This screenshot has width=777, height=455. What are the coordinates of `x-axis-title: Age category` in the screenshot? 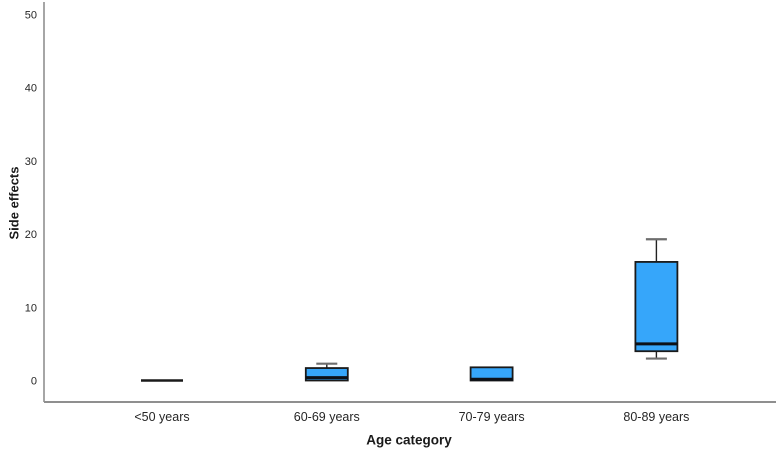 It's located at (409, 440).